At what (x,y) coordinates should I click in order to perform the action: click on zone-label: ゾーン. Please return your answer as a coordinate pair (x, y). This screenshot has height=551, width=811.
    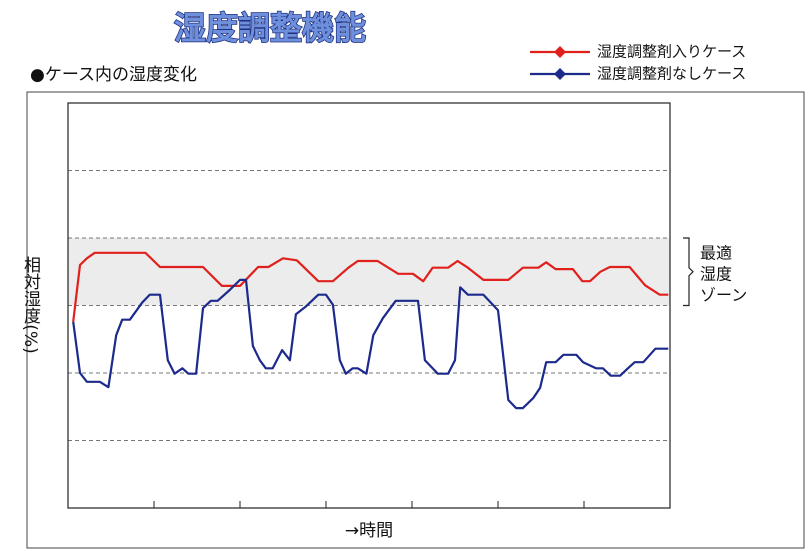
    Looking at the image, I should click on (723, 295).